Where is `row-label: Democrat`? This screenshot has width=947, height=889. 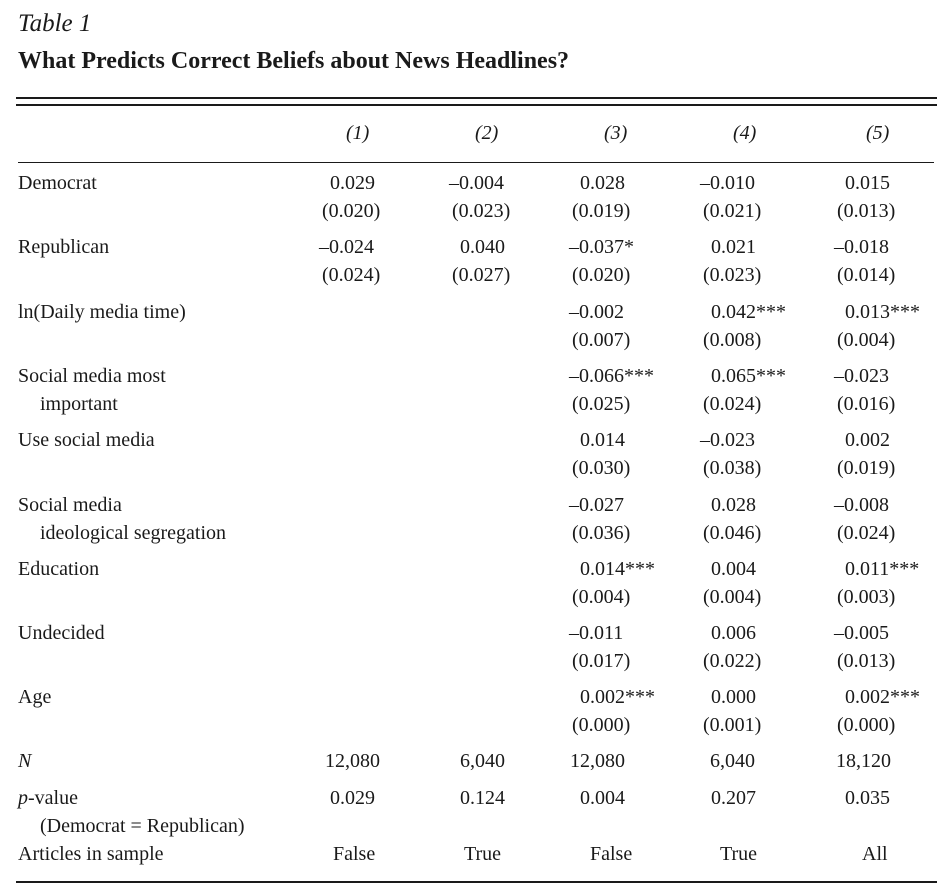
row-label: Democrat is located at coordinates (57, 183).